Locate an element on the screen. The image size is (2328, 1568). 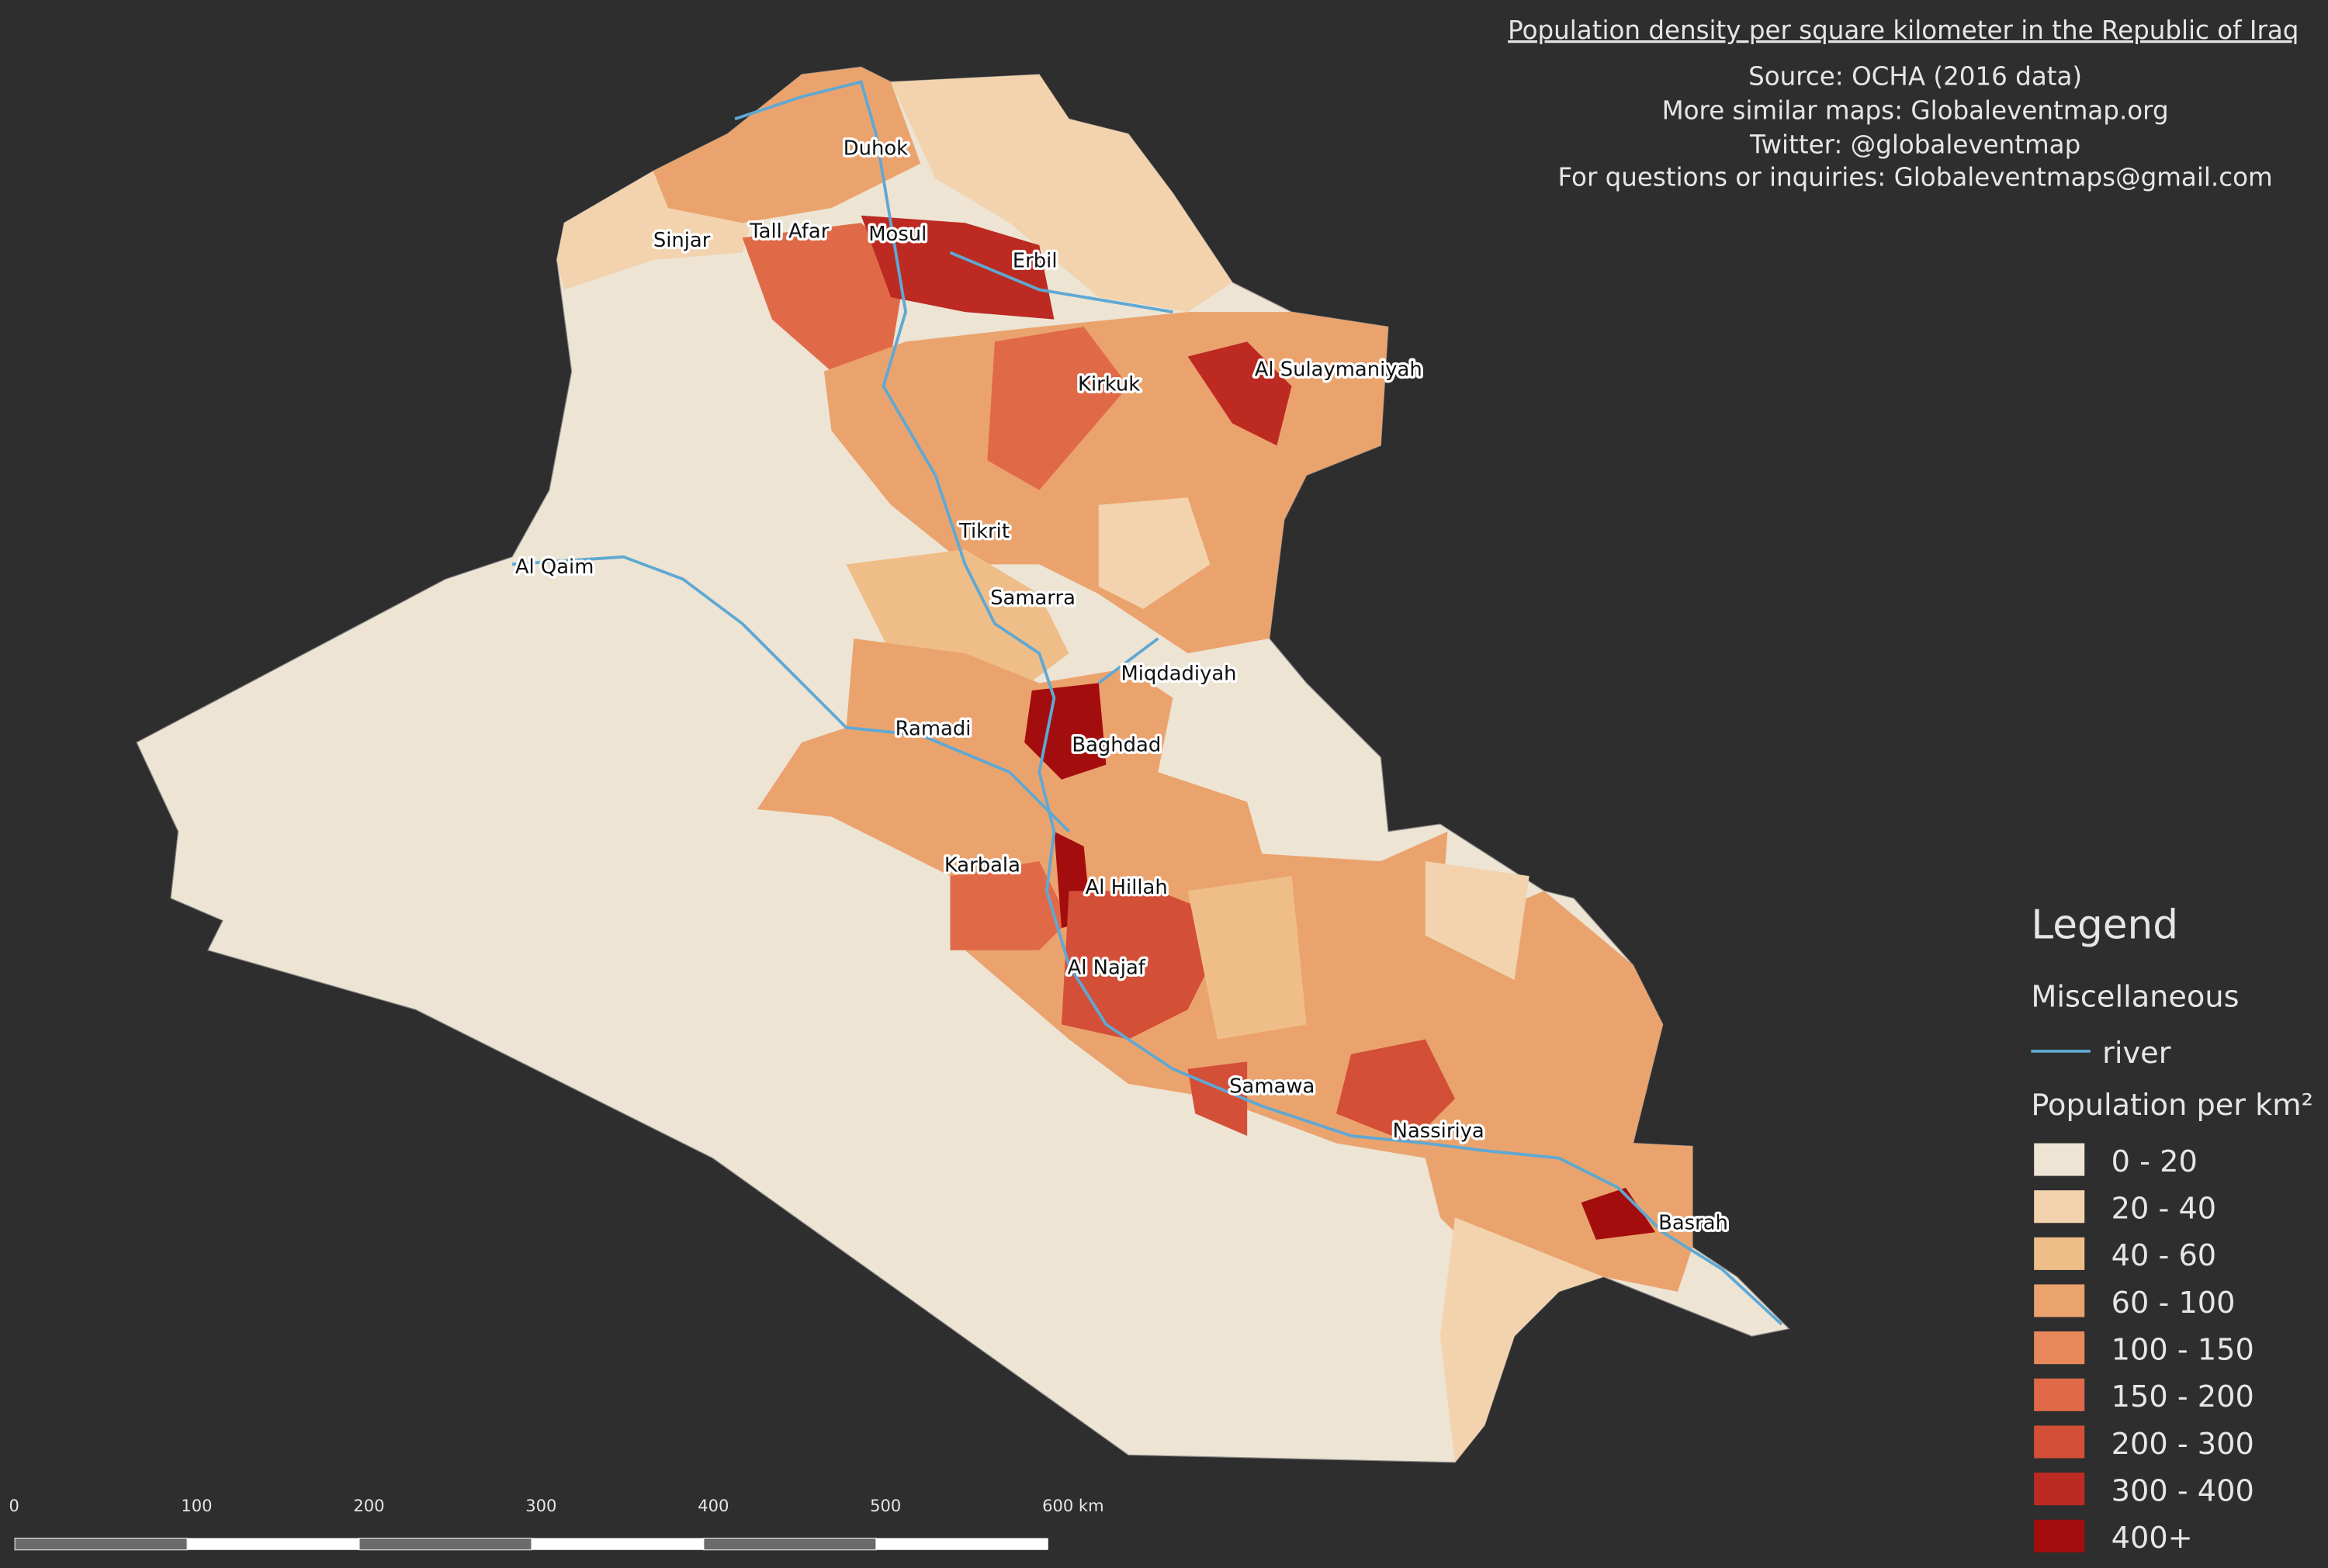
city-label: Samarra is located at coordinates (1033, 598).